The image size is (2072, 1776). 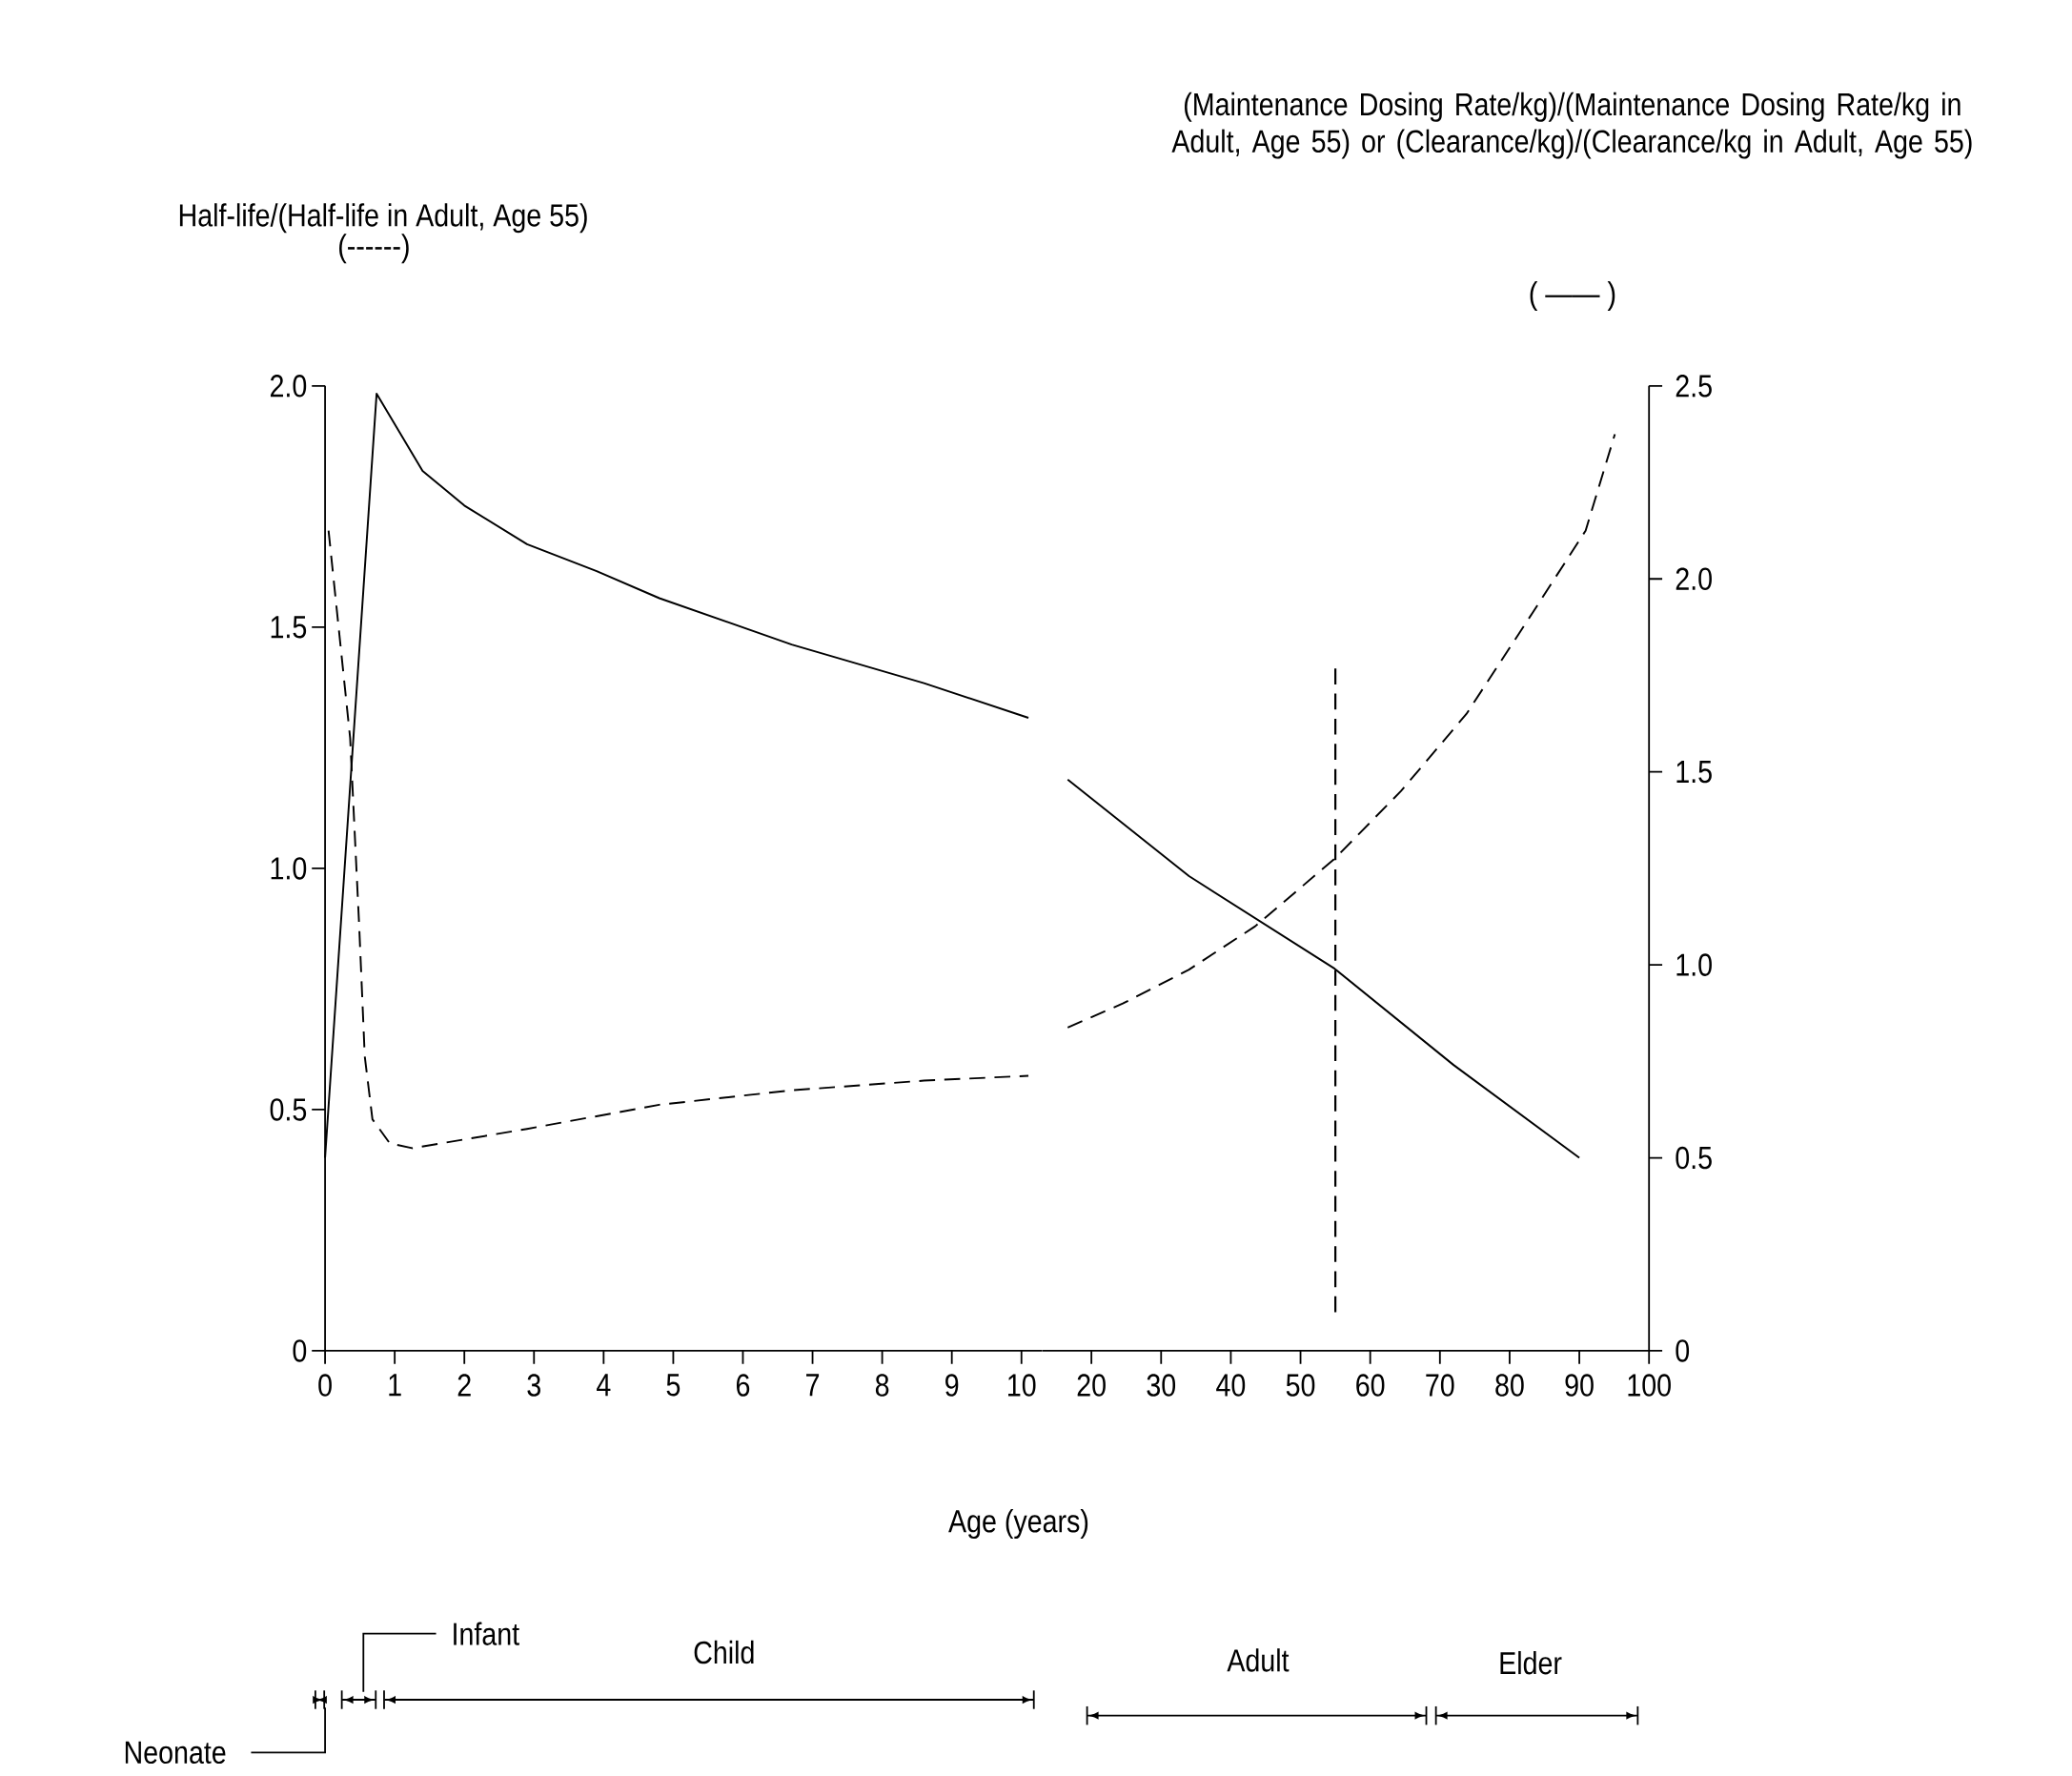 What do you see at coordinates (464, 1385) in the screenshot?
I see `x-tick-label: 2` at bounding box center [464, 1385].